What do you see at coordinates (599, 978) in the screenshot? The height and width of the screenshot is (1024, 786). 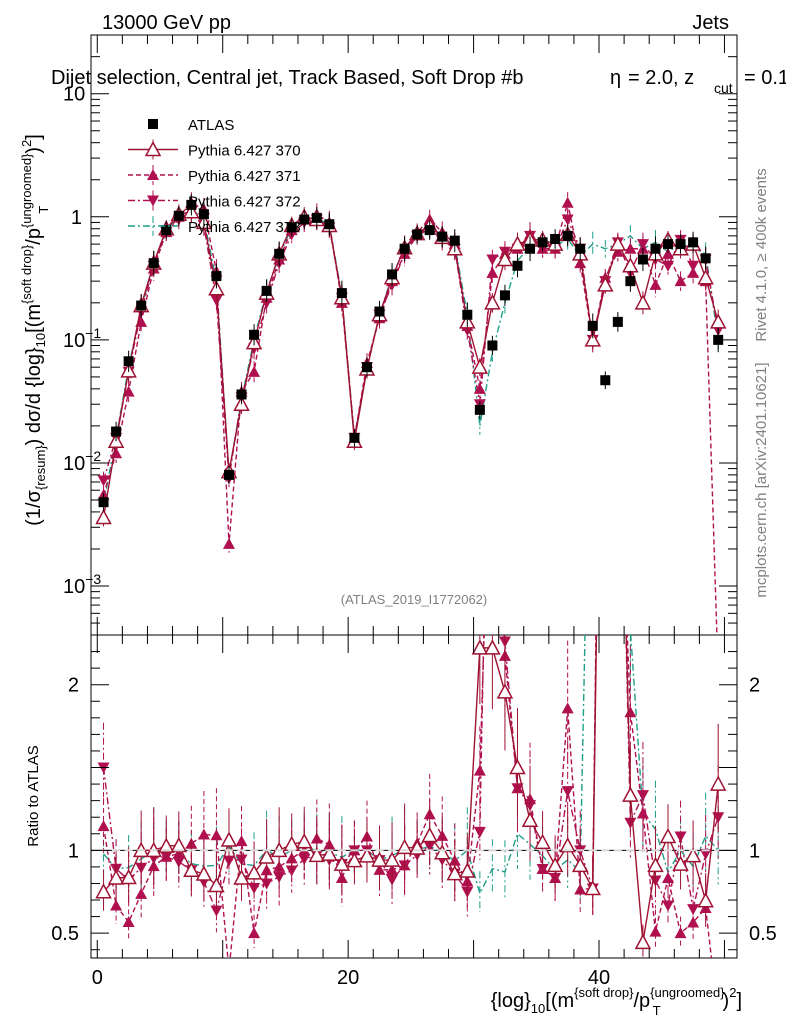 I see `x-tick-label: 40` at bounding box center [599, 978].